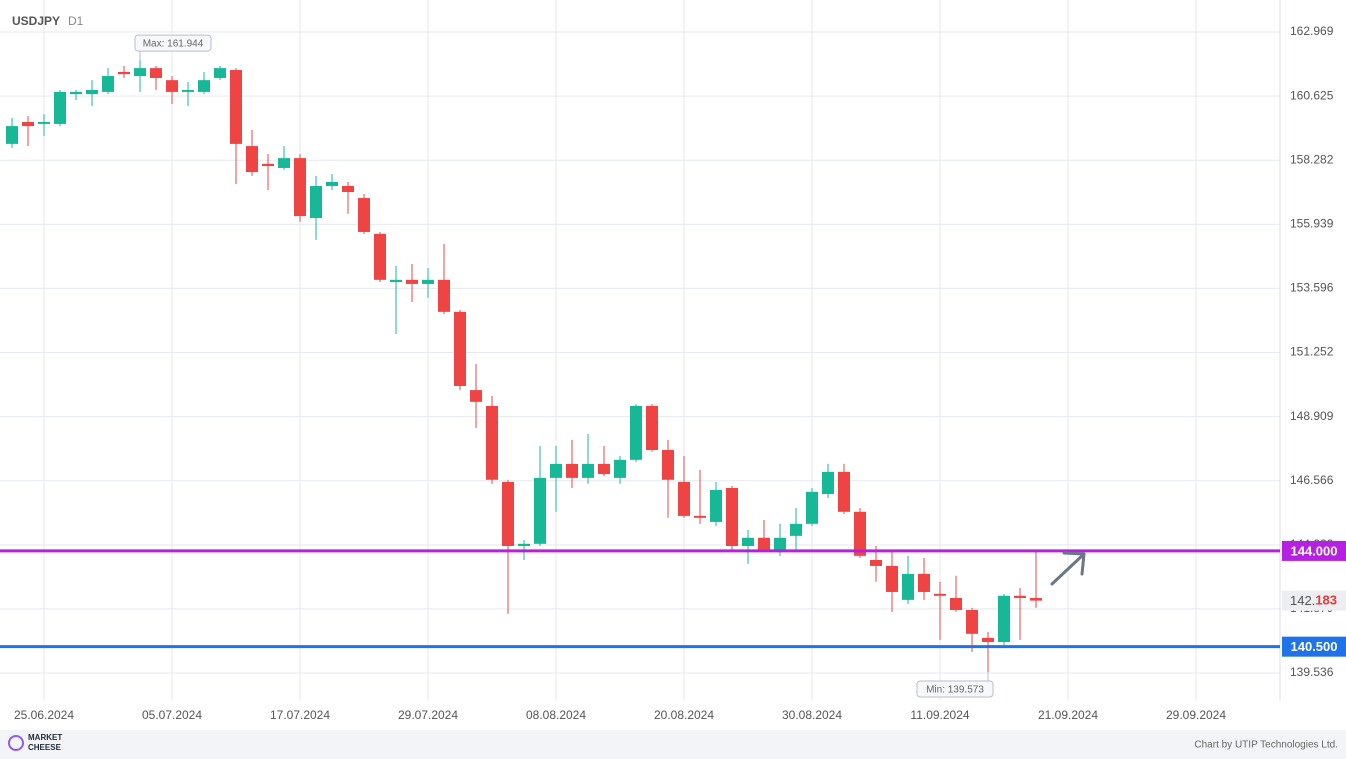 Image resolution: width=1346 pixels, height=759 pixels. I want to click on x-tick-label: 21.09.2024, so click(1068, 715).